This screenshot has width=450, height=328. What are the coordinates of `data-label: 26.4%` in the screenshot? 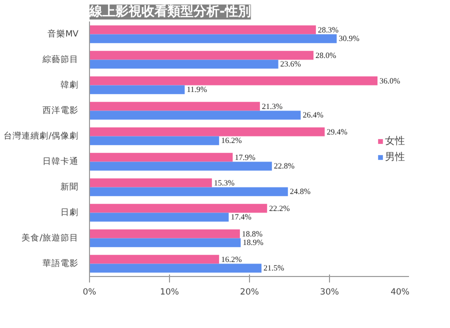 It's located at (313, 115).